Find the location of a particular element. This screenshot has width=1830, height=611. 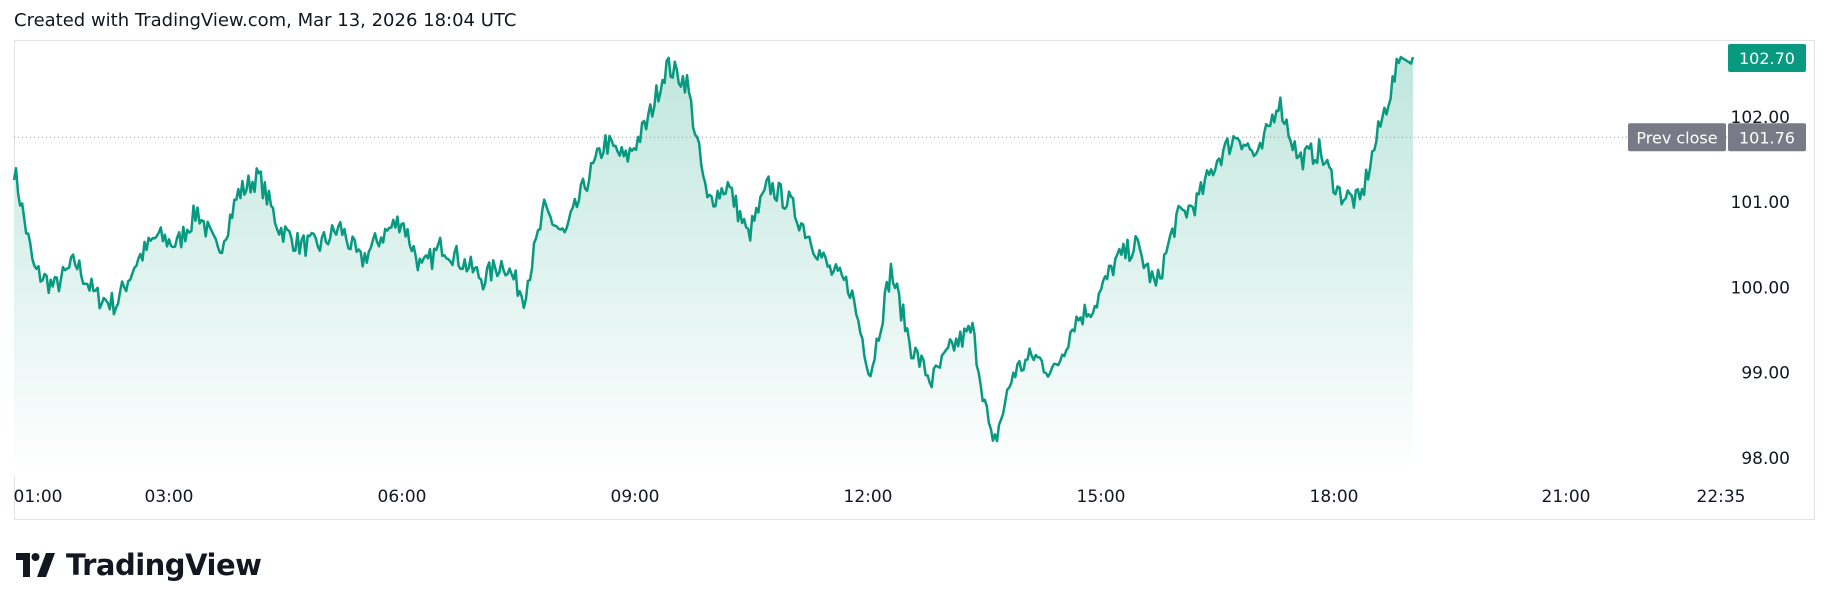

prev-close-text-badge is located at coordinates (1677, 137).